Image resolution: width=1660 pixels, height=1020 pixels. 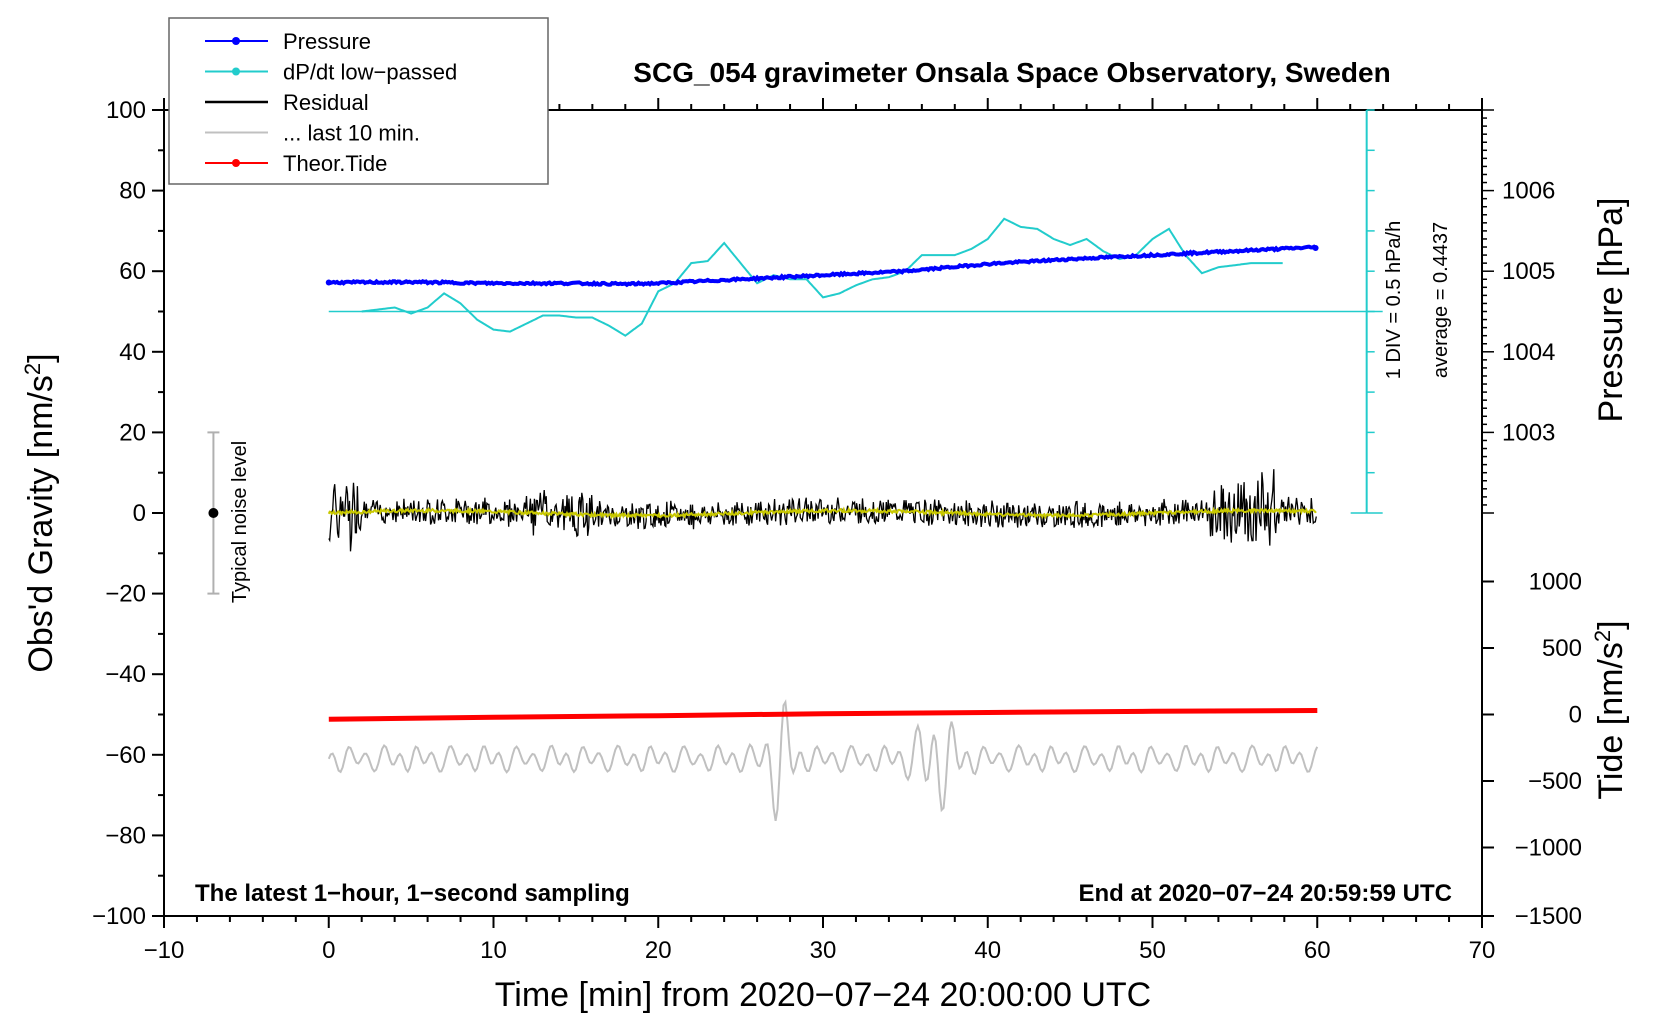 What do you see at coordinates (1575, 715) in the screenshot?
I see `tide-tick-label: 0` at bounding box center [1575, 715].